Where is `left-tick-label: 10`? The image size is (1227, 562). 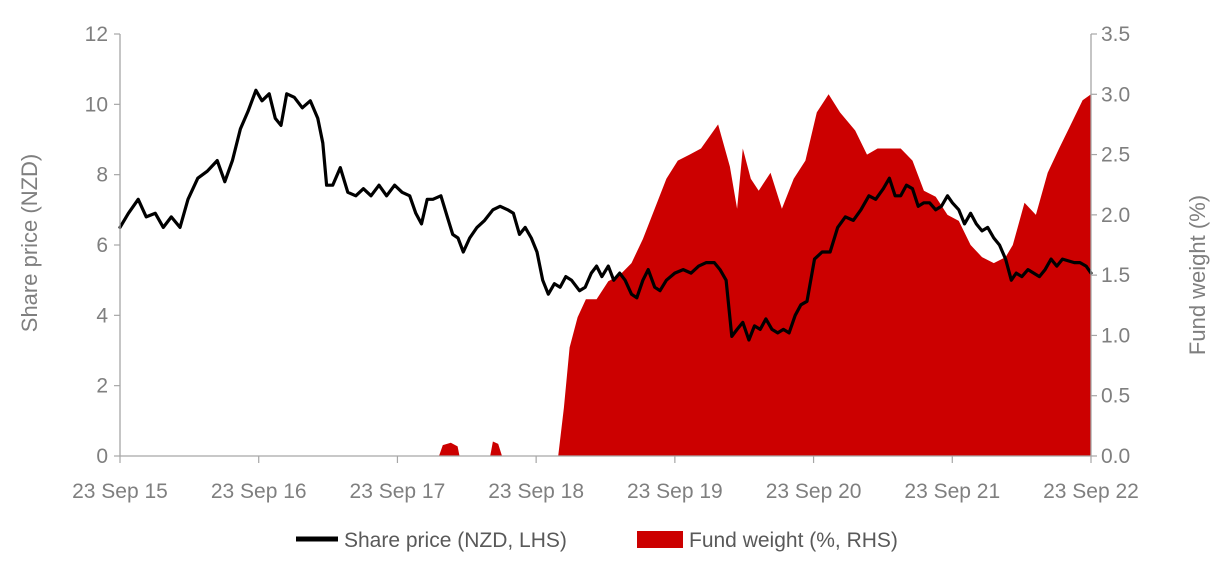
left-tick-label: 10 is located at coordinates (96, 104).